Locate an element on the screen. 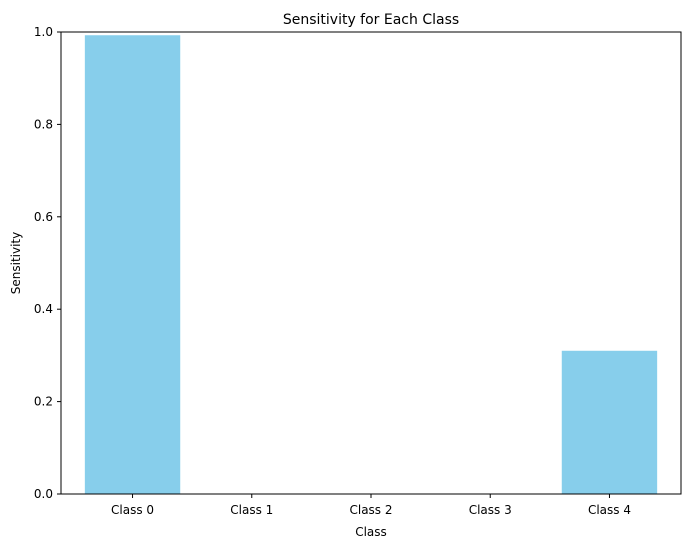  chart-title: Sensitivity for Each Class is located at coordinates (371, 20).